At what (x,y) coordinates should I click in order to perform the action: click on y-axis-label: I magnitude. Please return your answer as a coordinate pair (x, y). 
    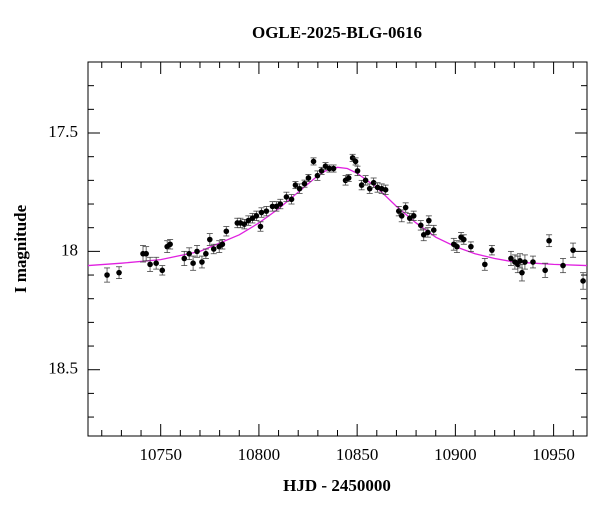
    Looking at the image, I should click on (20, 248).